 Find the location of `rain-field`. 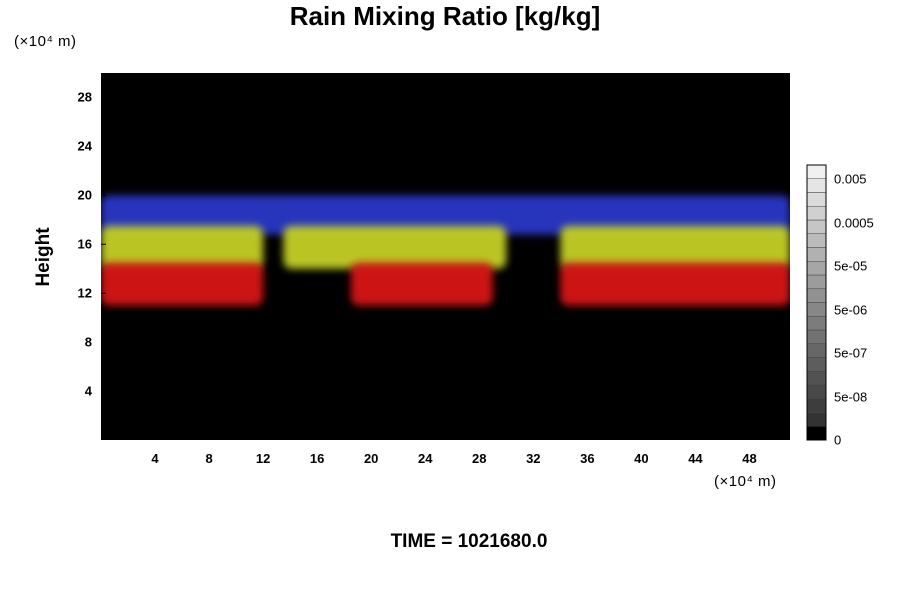

rain-field is located at coordinates (445, 250).